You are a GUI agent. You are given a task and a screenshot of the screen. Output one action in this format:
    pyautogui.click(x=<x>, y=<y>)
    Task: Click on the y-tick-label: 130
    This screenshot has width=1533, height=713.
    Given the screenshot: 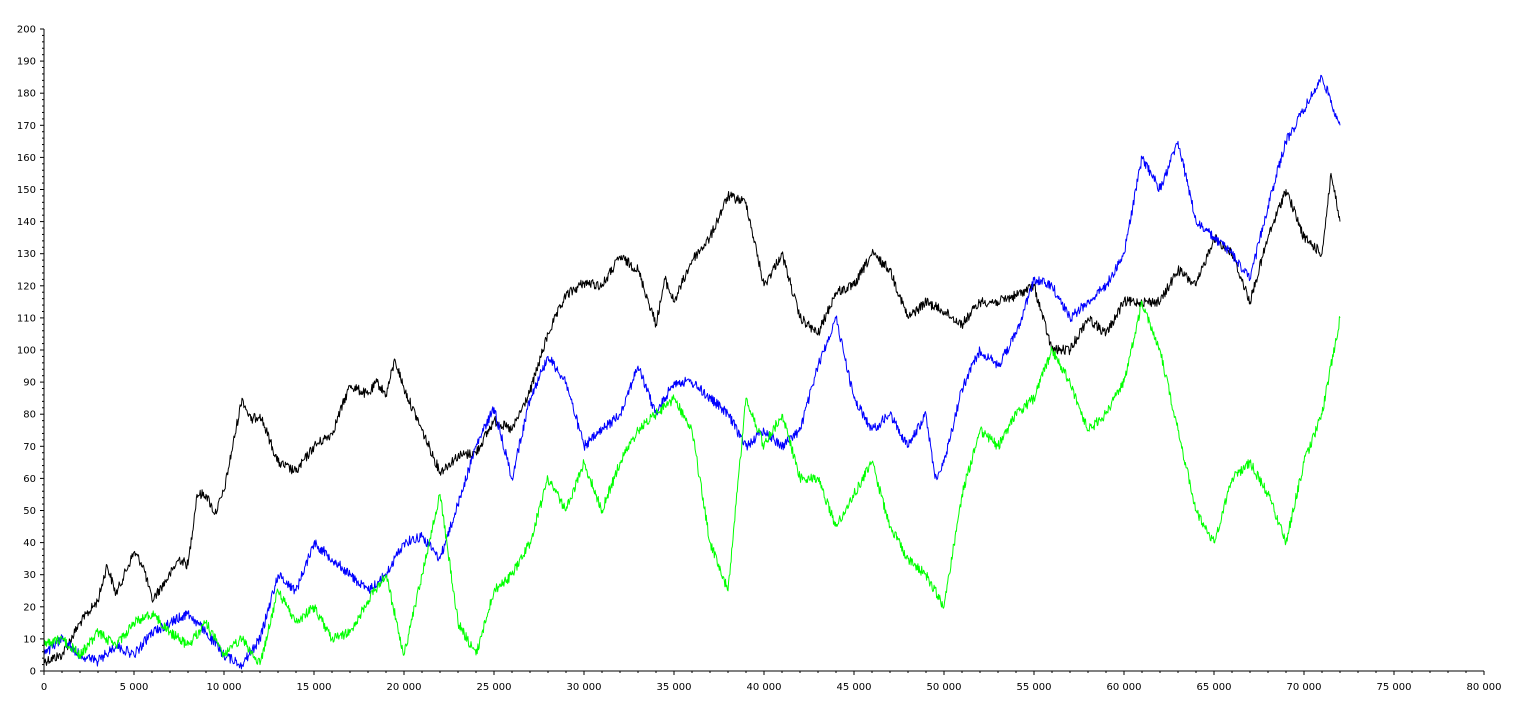 What is the action you would take?
    pyautogui.click(x=26, y=254)
    